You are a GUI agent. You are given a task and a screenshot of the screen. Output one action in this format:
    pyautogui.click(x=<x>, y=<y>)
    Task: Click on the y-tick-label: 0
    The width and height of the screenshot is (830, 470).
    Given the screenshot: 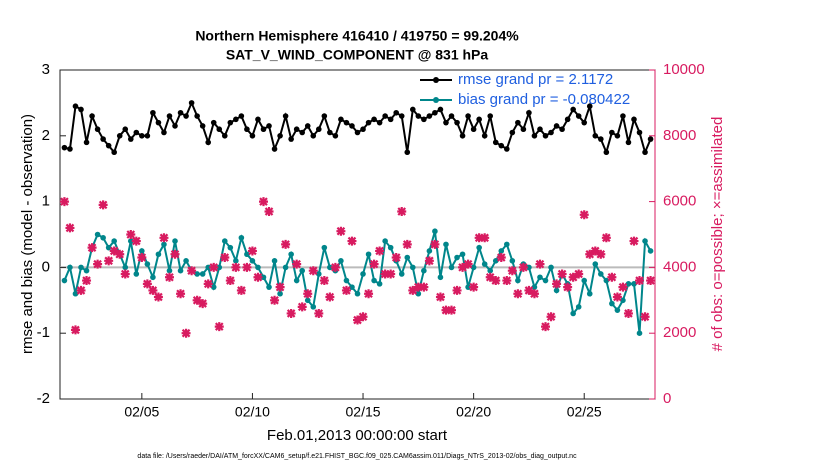 What is the action you would take?
    pyautogui.click(x=46, y=266)
    